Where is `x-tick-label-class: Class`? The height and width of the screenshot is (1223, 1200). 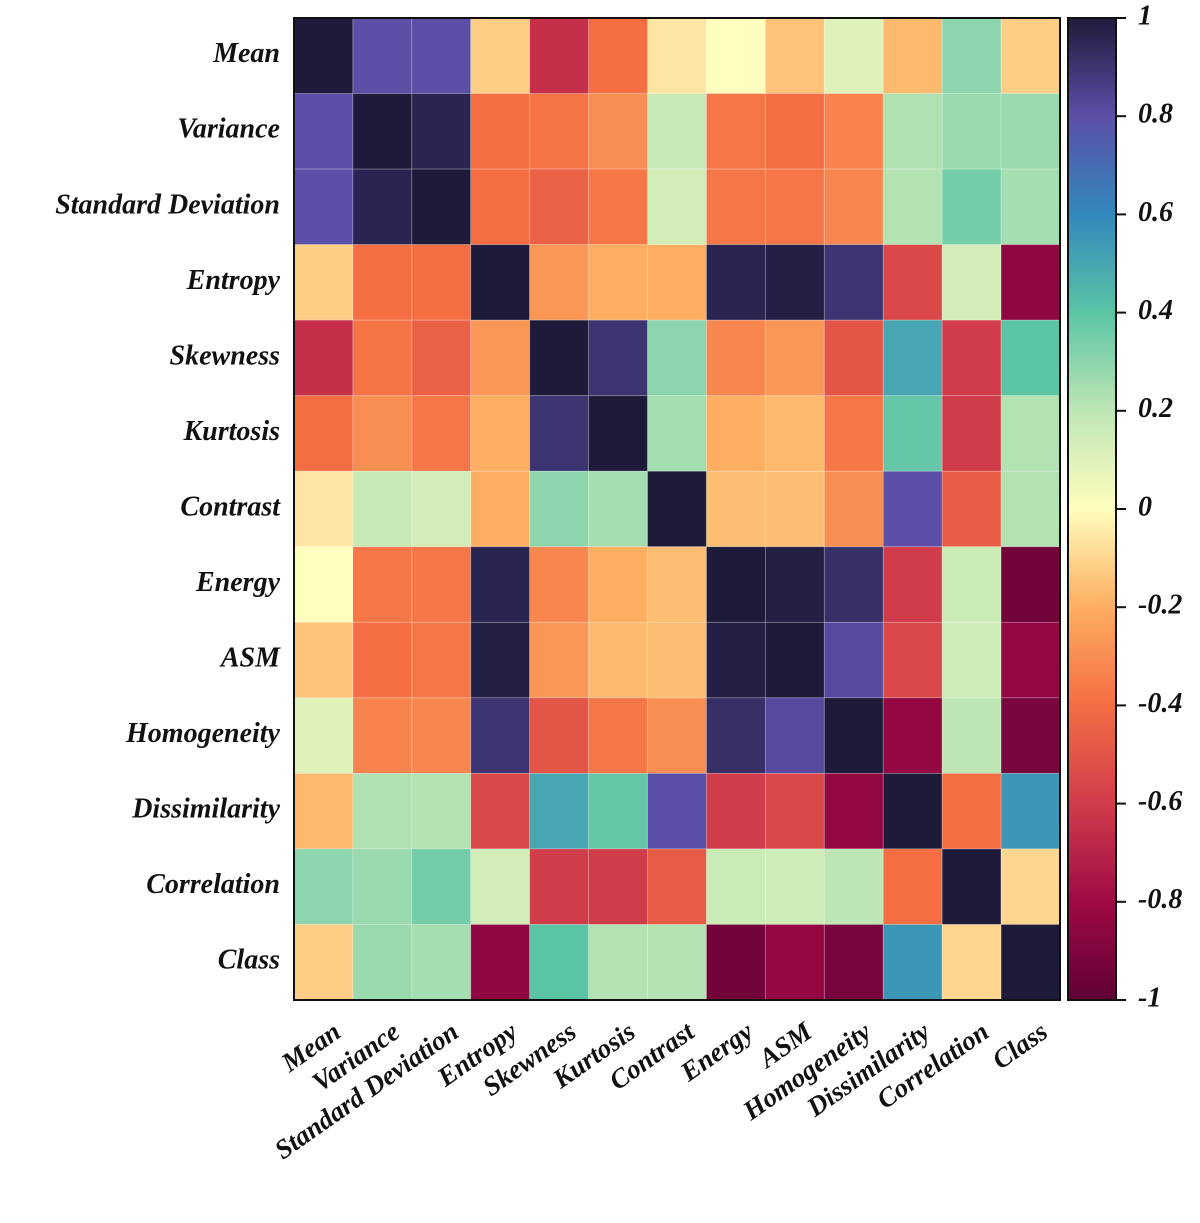
x-tick-label-class: Class is located at coordinates (1020, 1045).